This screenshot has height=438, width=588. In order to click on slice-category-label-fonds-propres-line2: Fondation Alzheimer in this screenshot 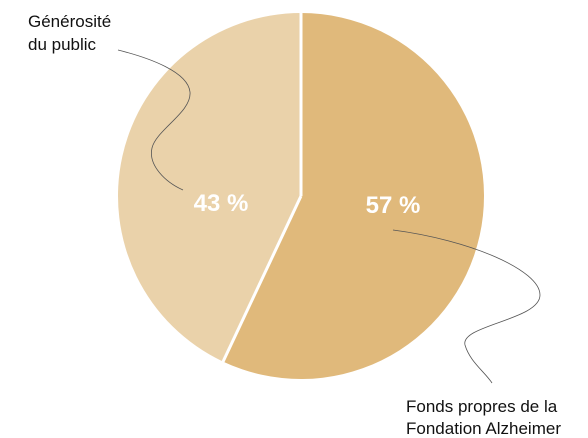, I will do `click(483, 428)`.